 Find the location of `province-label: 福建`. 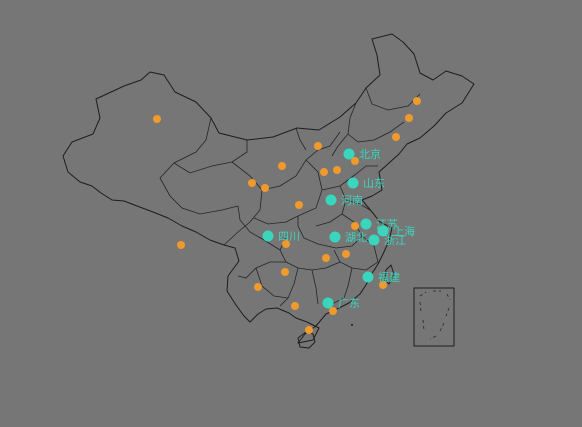

province-label: 福建 is located at coordinates (389, 277).